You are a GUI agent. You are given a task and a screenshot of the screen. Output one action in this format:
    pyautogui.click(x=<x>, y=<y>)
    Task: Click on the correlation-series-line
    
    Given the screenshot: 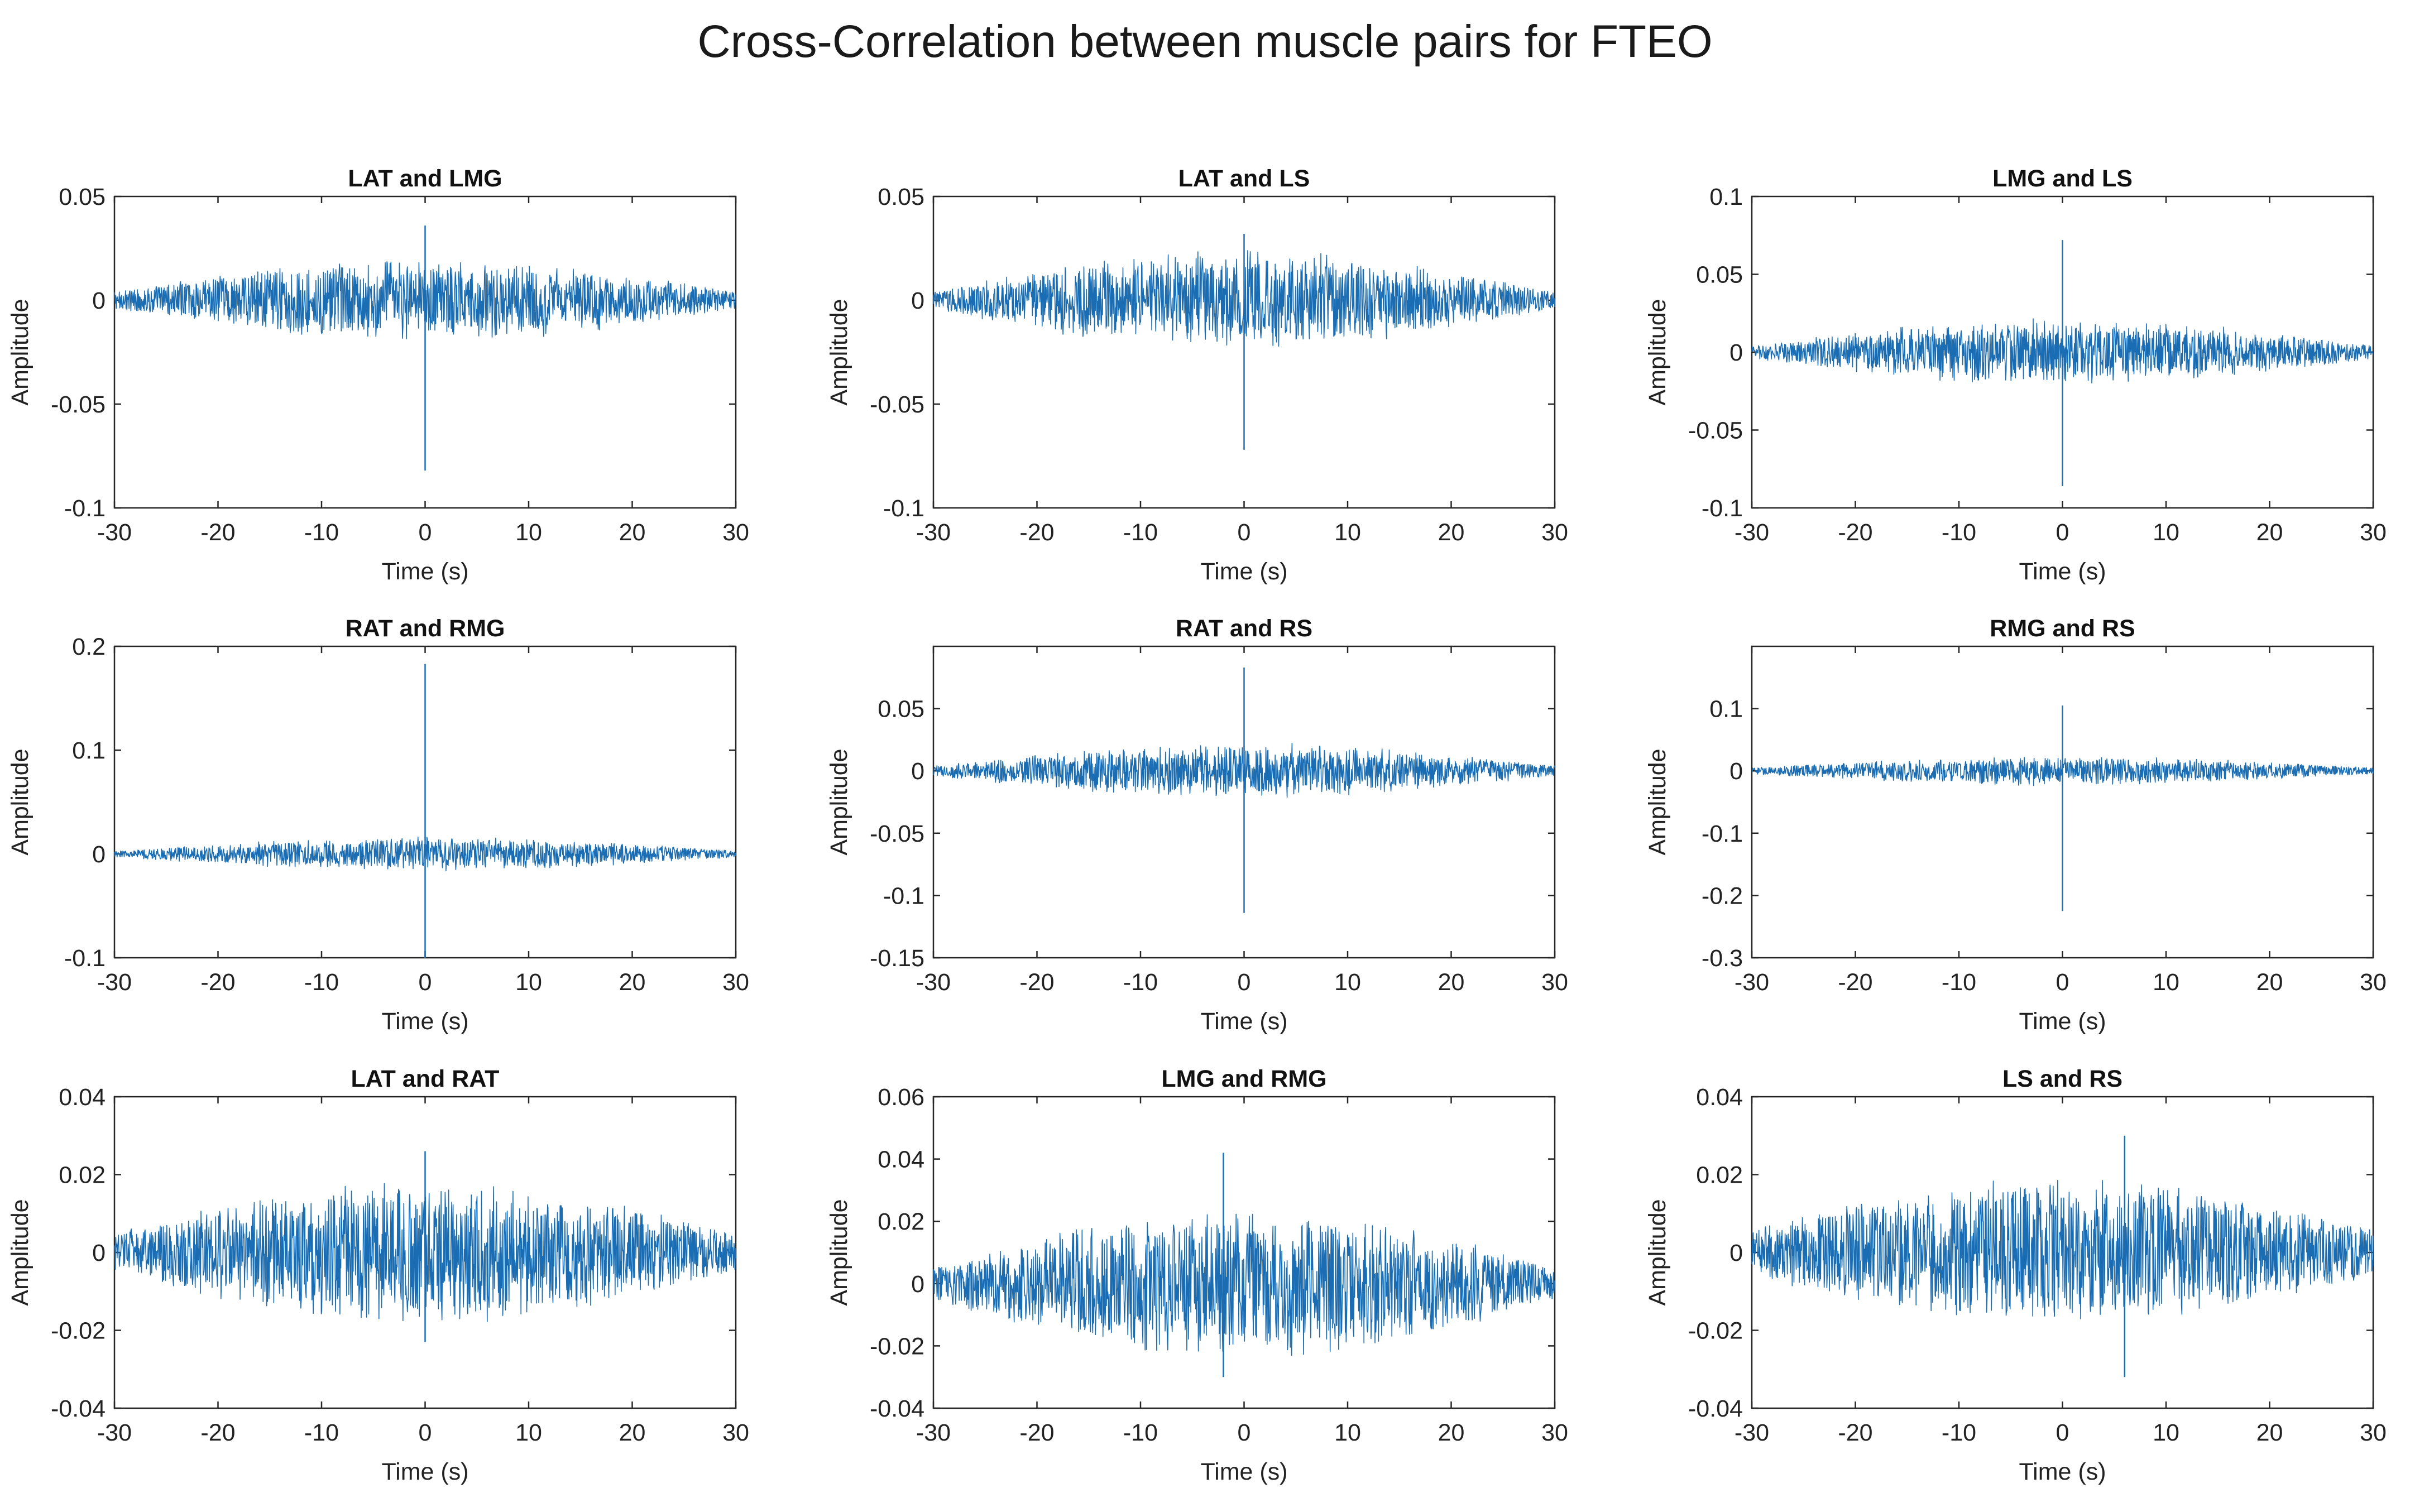 What is the action you would take?
    pyautogui.click(x=2062, y=1249)
    